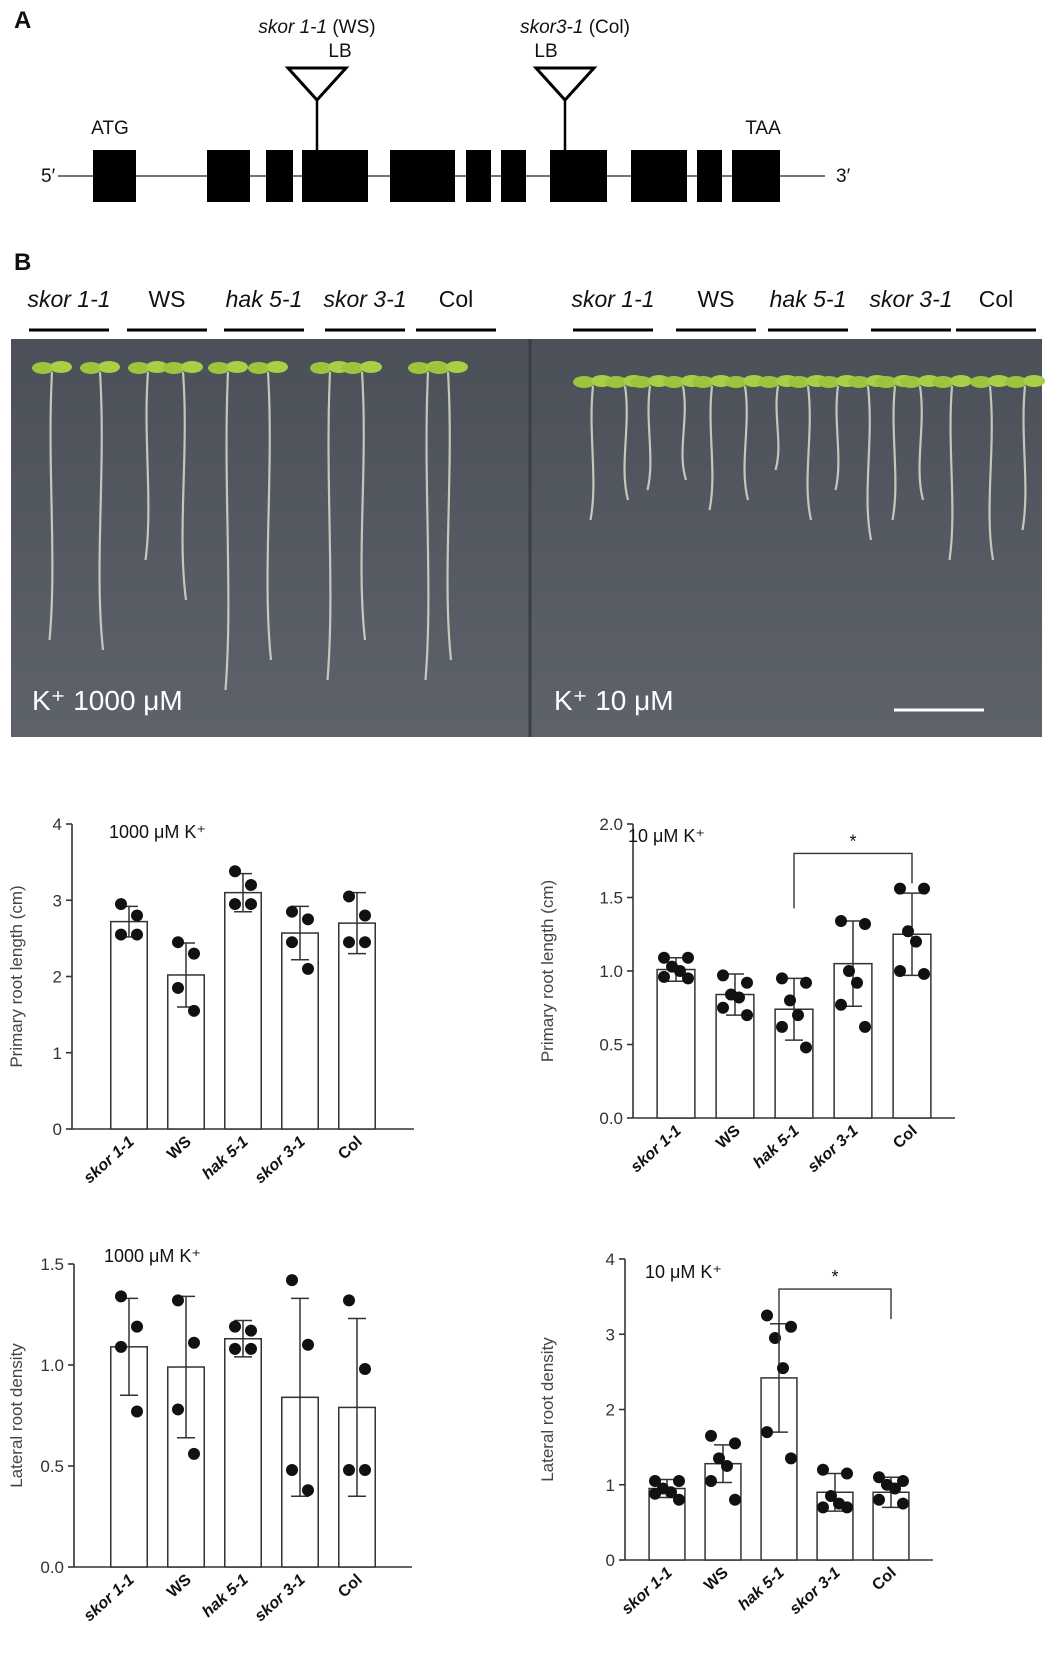 The image size is (1052, 1677). Describe the element at coordinates (609, 27) in the screenshot. I see `background: (Col)` at that location.